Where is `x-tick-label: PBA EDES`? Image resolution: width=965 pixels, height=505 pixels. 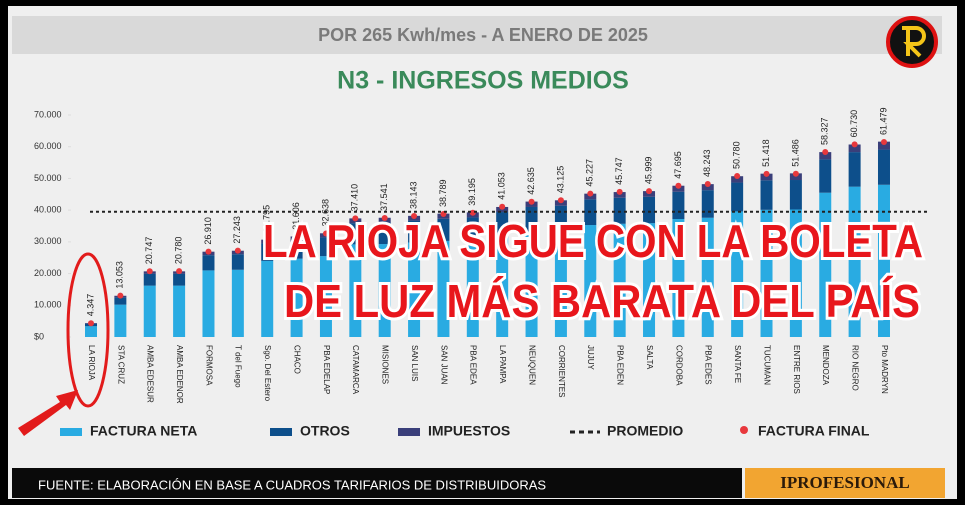
x-tick-label: PBA EDES is located at coordinates (708, 365).